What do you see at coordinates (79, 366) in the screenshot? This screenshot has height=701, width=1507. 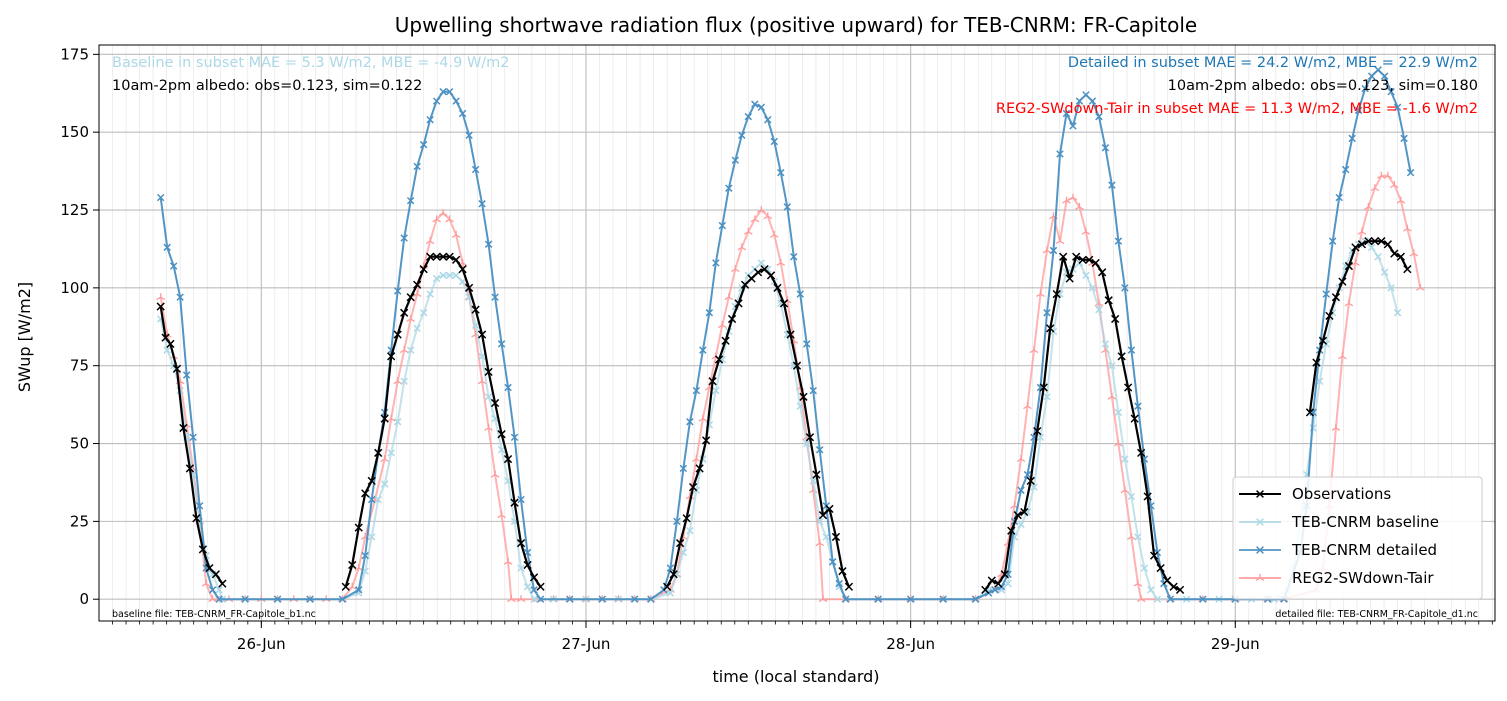 I see `y-tick-label: 75` at bounding box center [79, 366].